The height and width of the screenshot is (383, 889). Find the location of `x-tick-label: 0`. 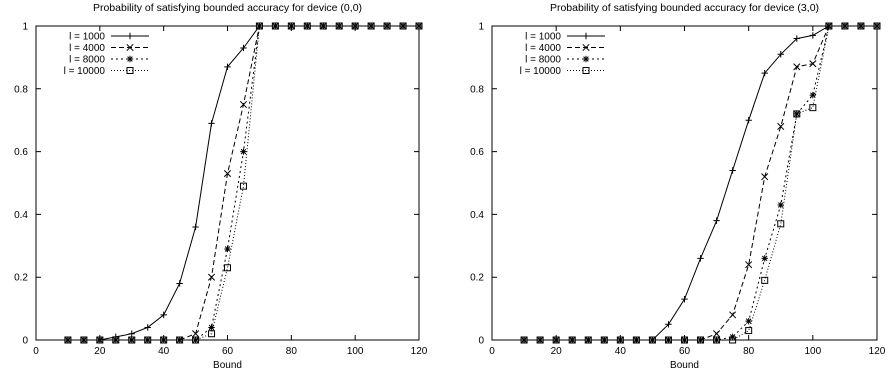

x-tick-label: 0 is located at coordinates (492, 351).